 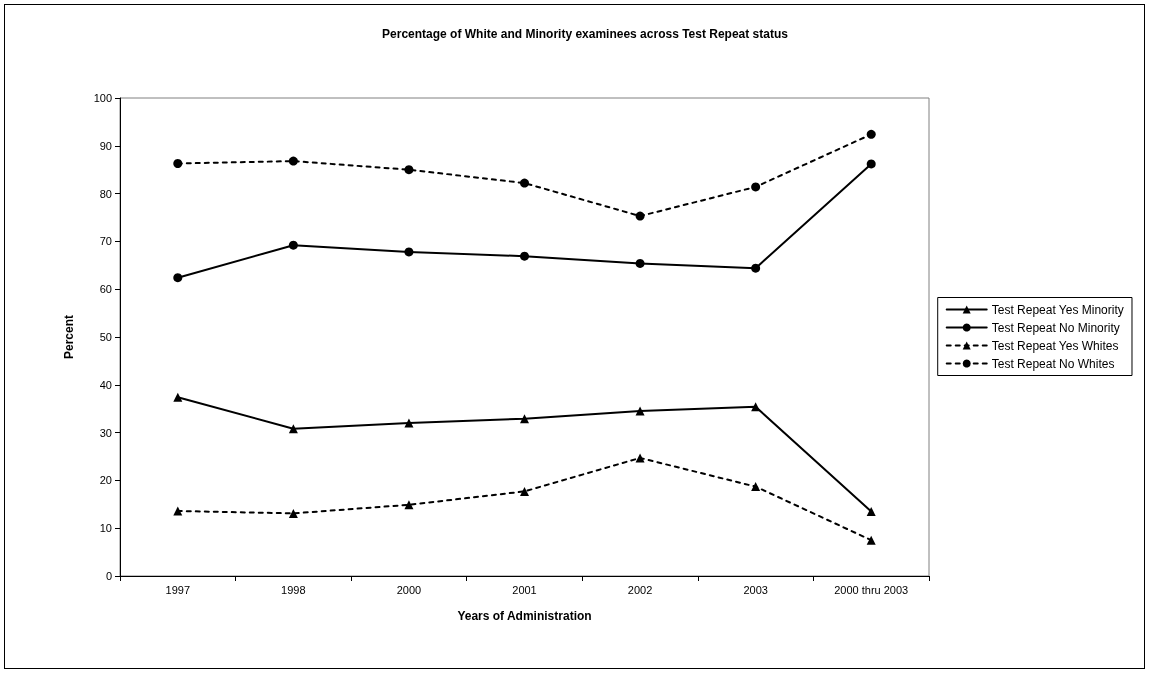 I want to click on x-tick-label: 2002, so click(x=640, y=589).